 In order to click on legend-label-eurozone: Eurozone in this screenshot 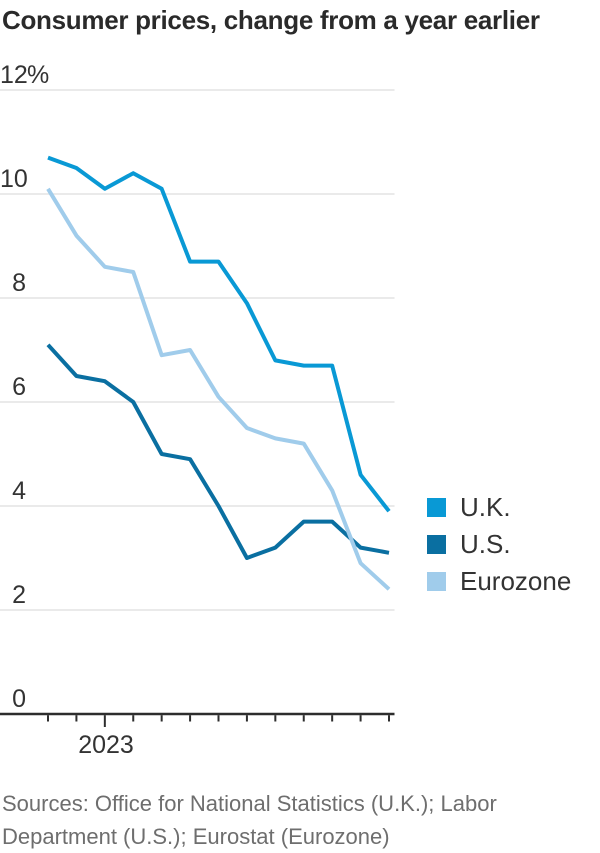, I will do `click(516, 581)`.